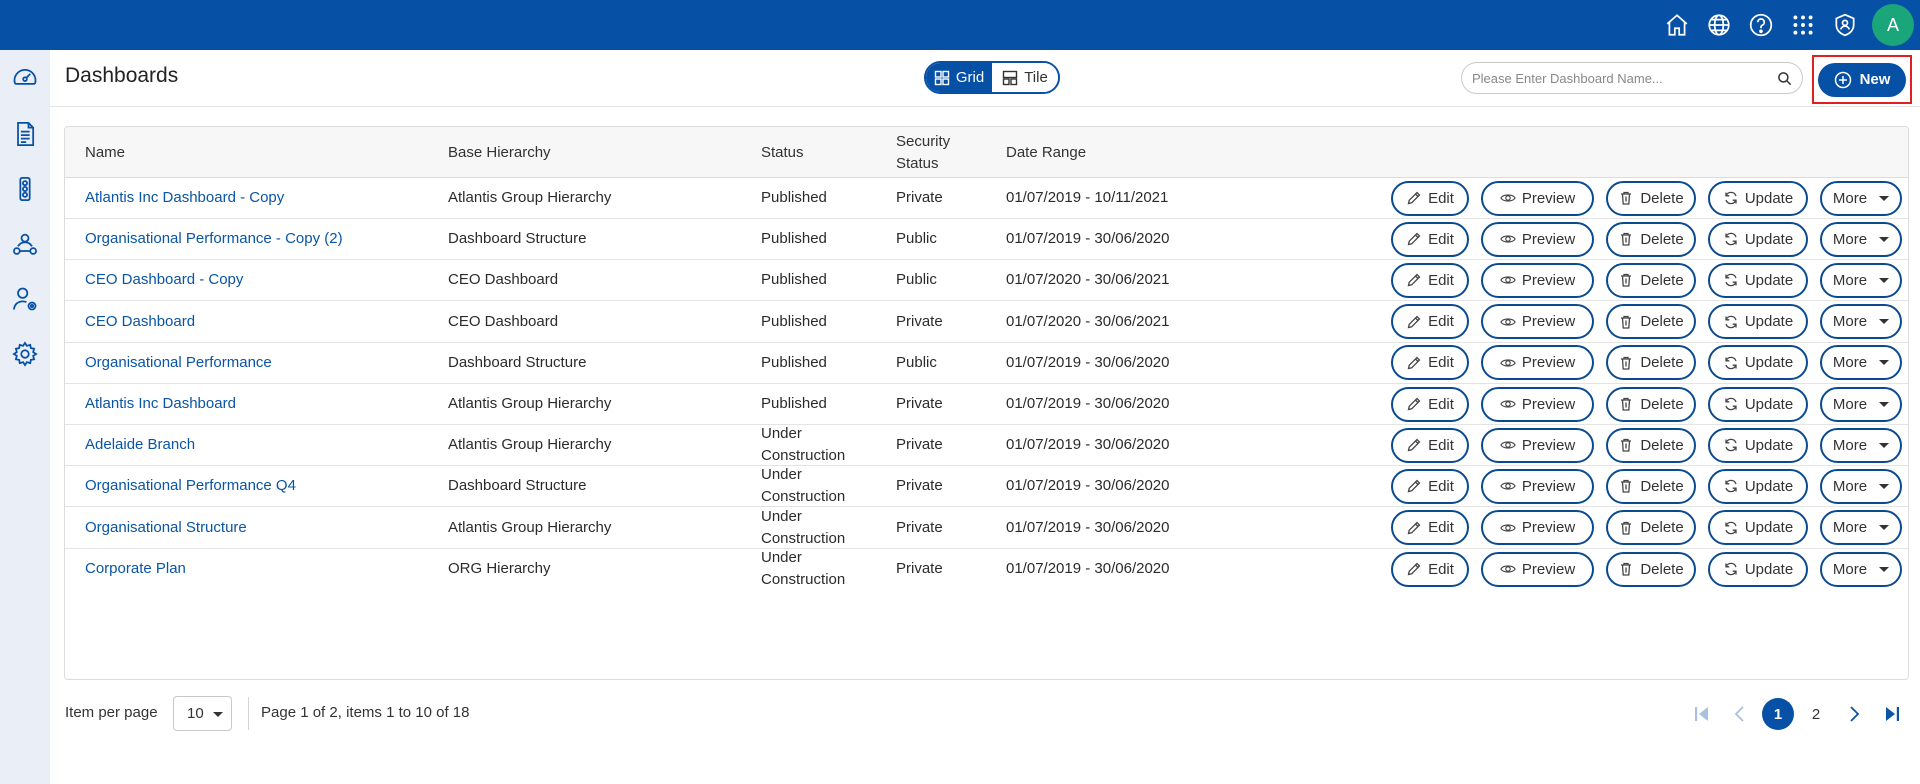 The image size is (1920, 784). I want to click on apps-grid-icon, so click(1803, 25).